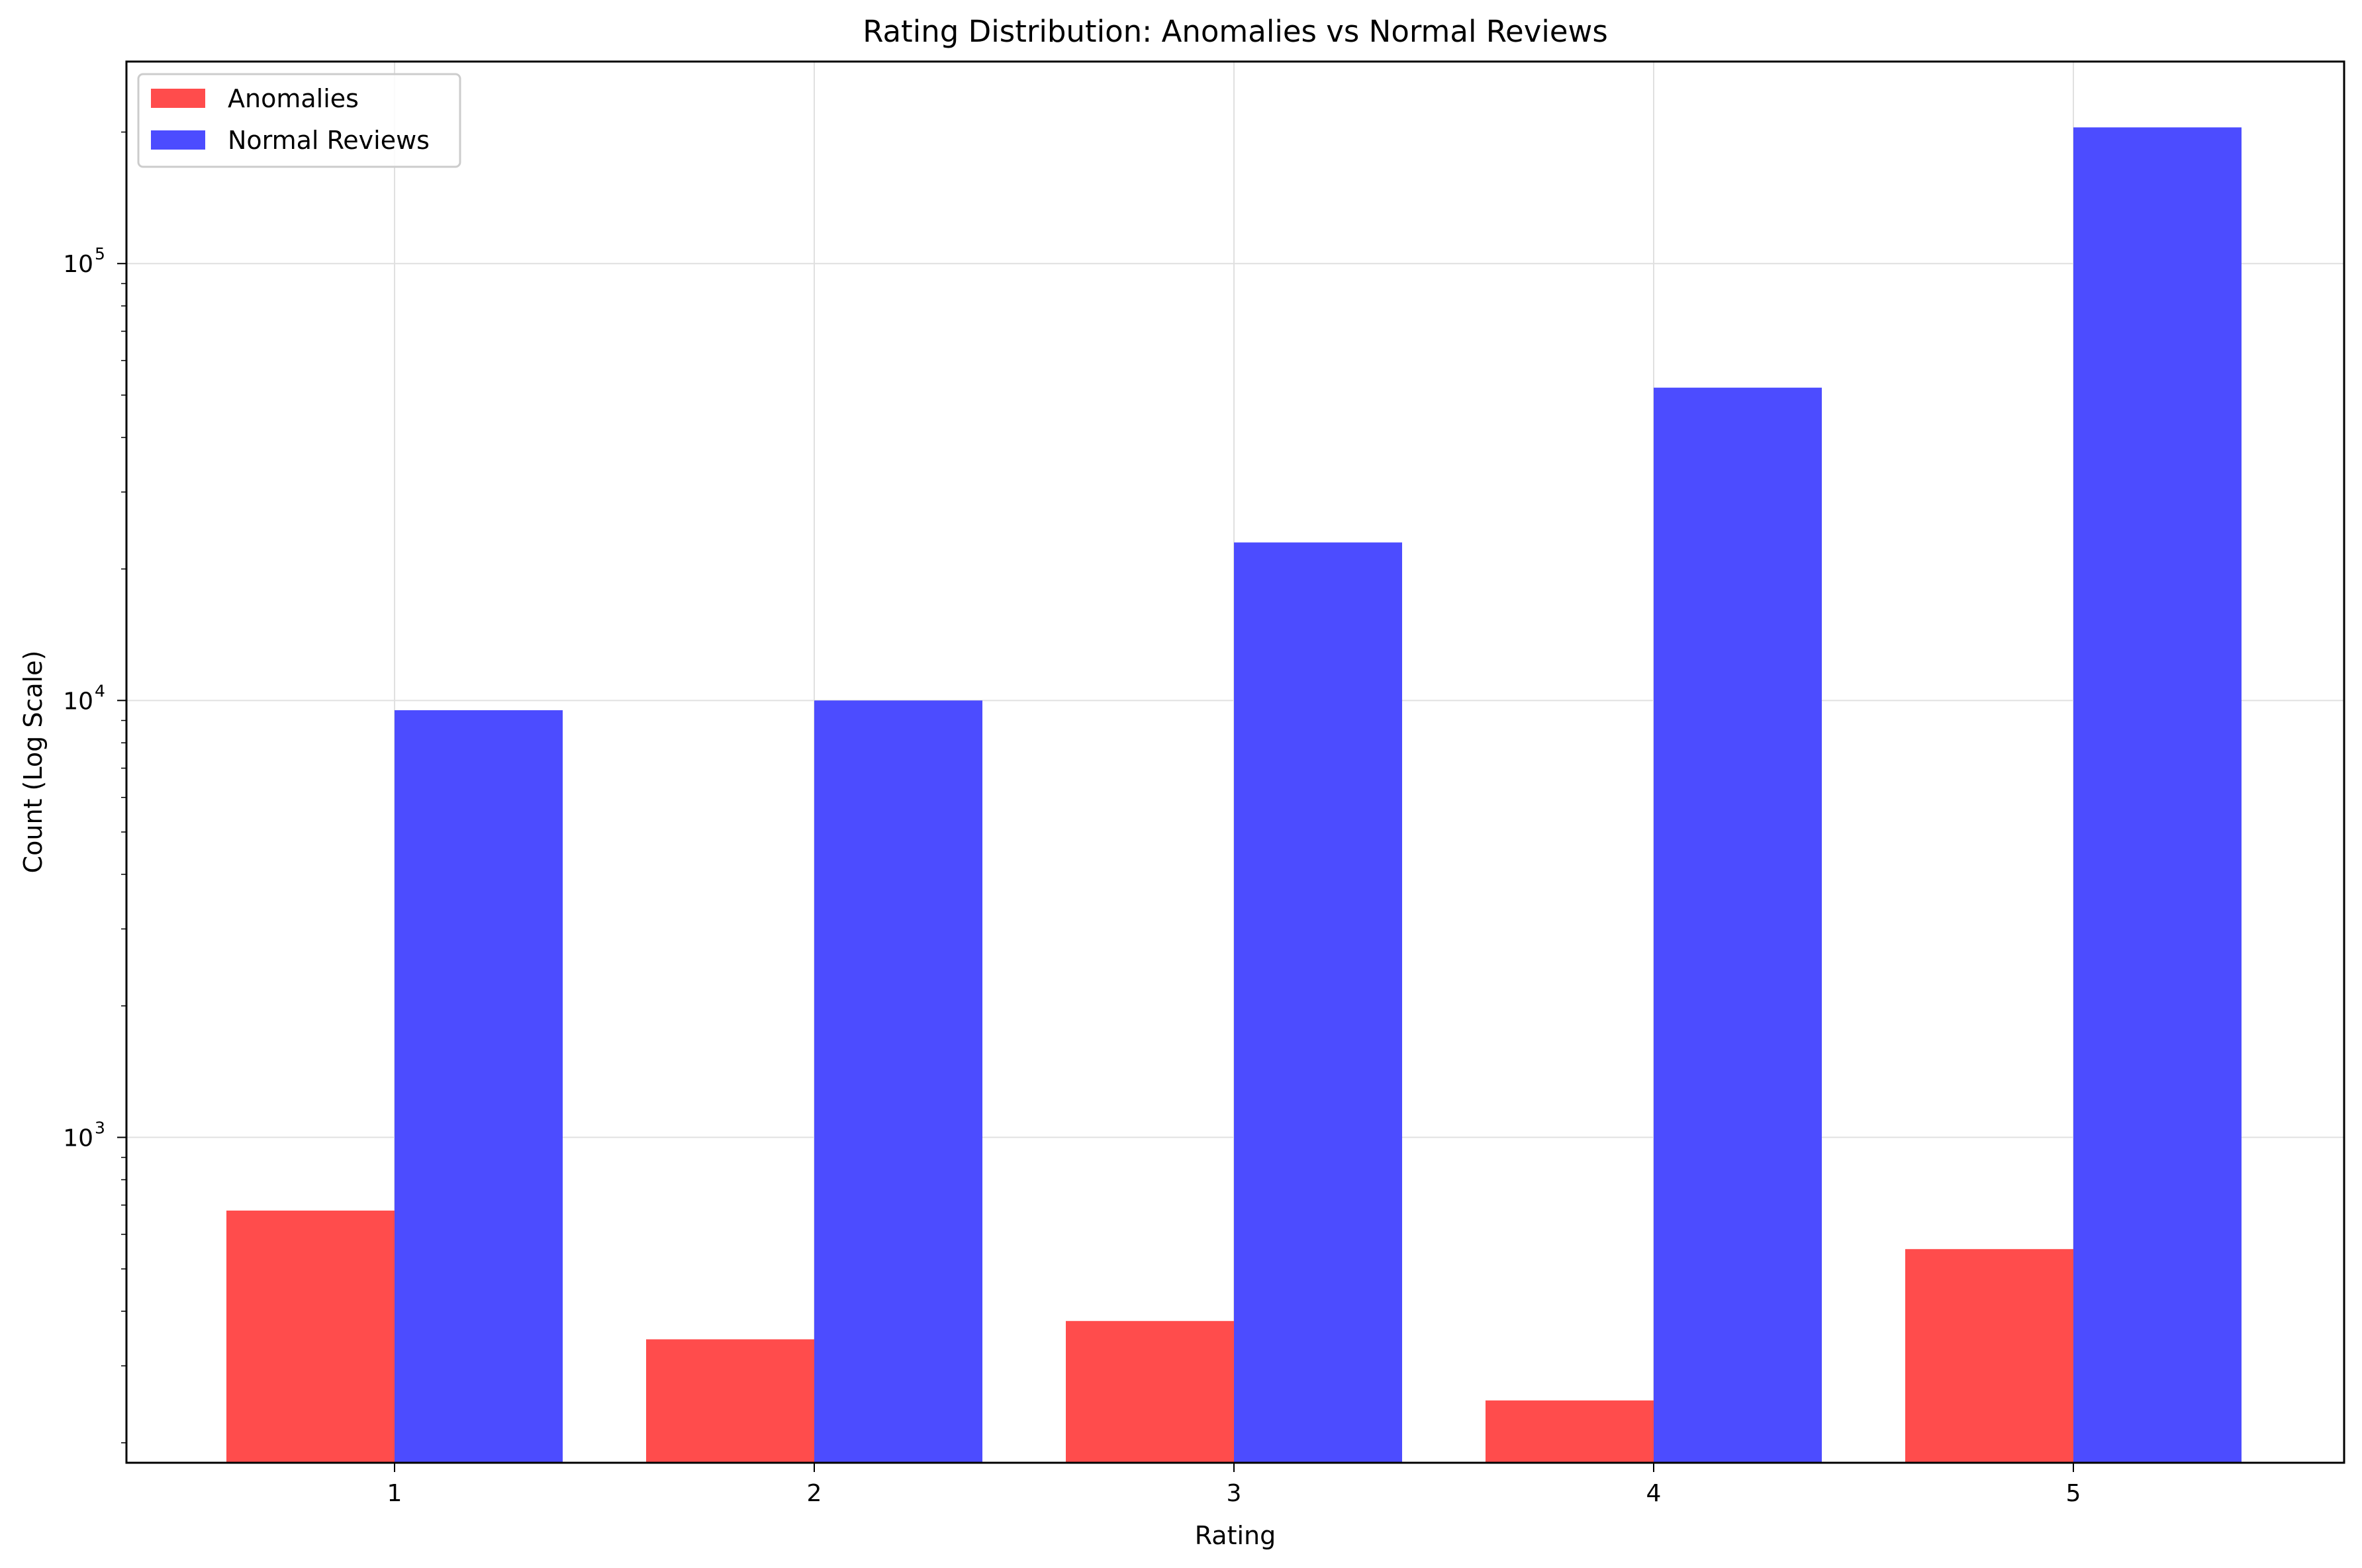  I want to click on x-tick-label: 5, so click(2073, 1493).